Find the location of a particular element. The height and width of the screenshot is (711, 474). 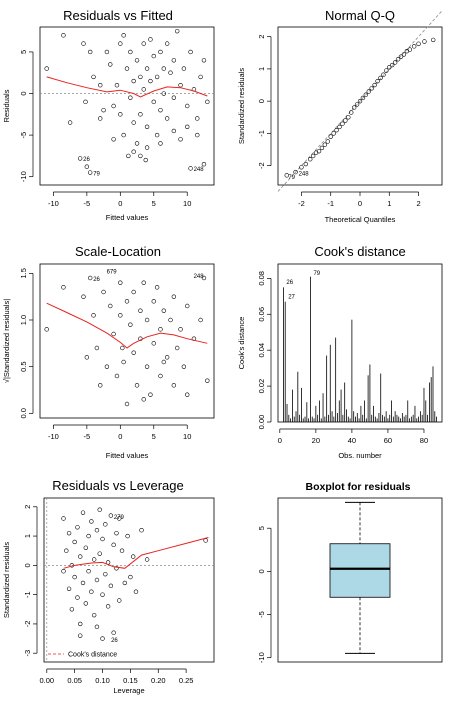

x-axis-label: Fitted values is located at coordinates (127, 217).